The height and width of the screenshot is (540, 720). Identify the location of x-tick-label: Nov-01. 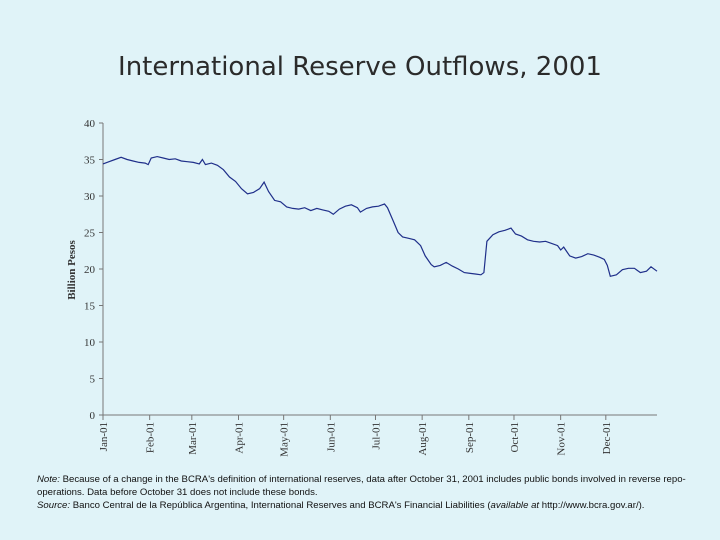
(562, 439).